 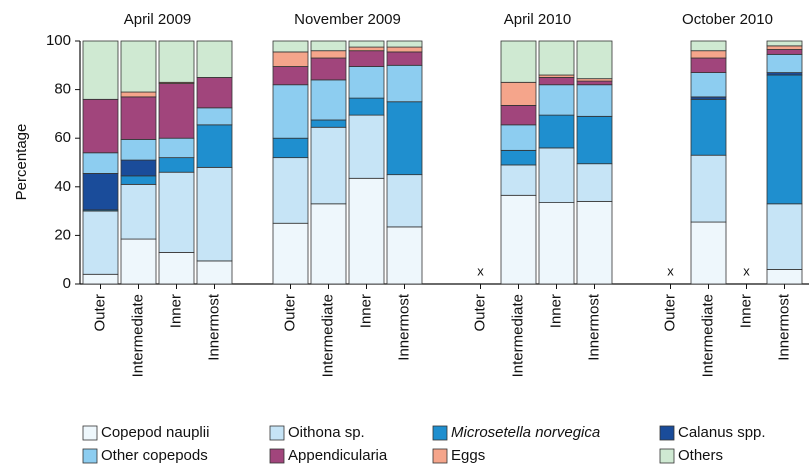 I want to click on y-tick-label: 0, so click(x=67, y=283).